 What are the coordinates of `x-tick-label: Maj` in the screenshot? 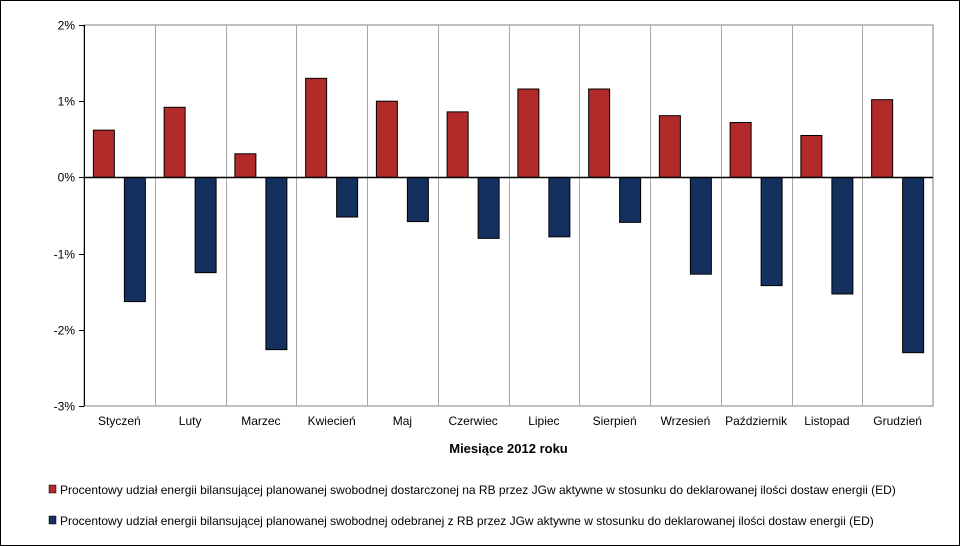 It's located at (402, 421).